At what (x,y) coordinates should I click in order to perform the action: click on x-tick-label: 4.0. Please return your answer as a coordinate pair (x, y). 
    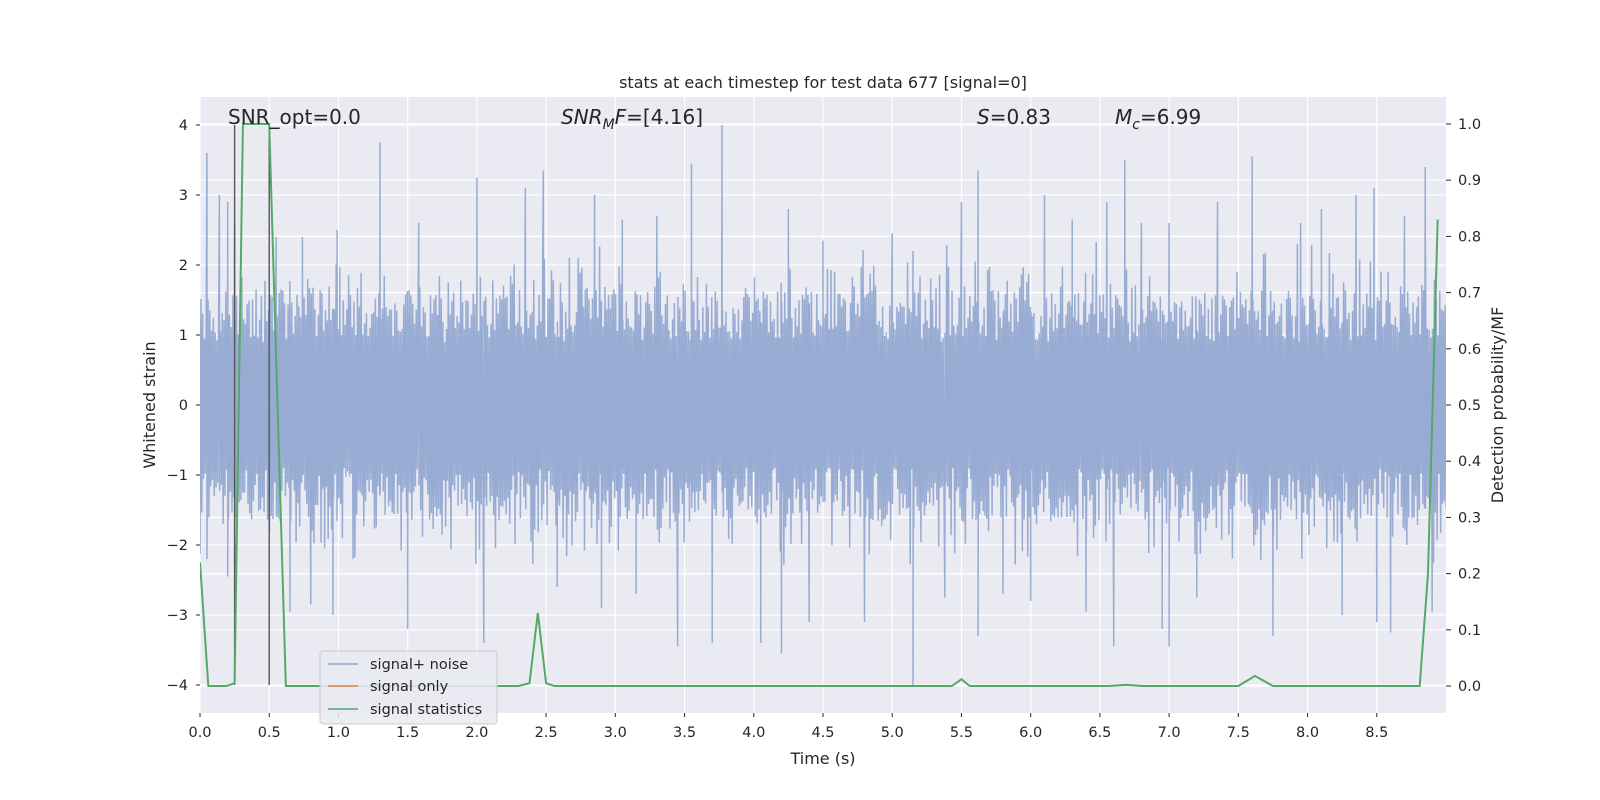
    Looking at the image, I should click on (753, 733).